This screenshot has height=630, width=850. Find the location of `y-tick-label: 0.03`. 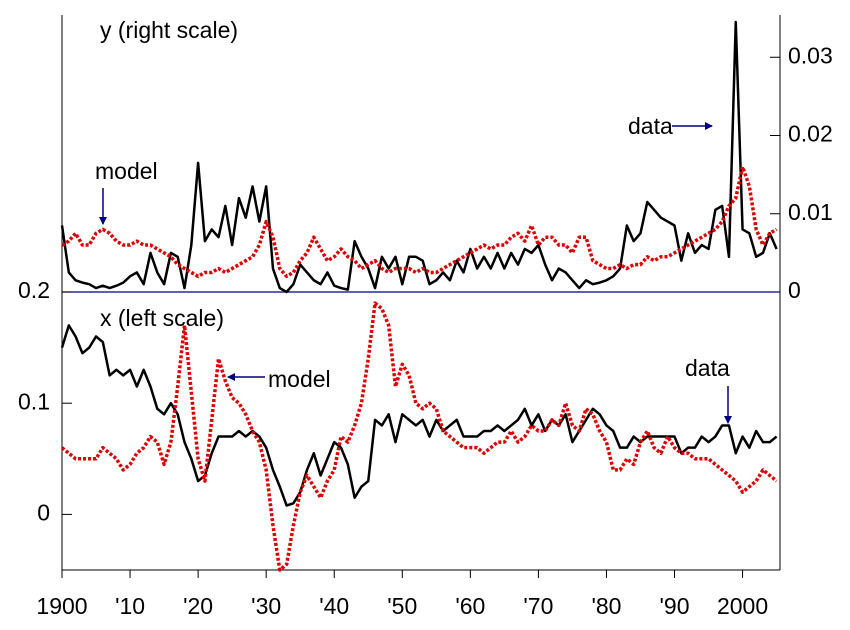

y-tick-label: 0.03 is located at coordinates (810, 55).